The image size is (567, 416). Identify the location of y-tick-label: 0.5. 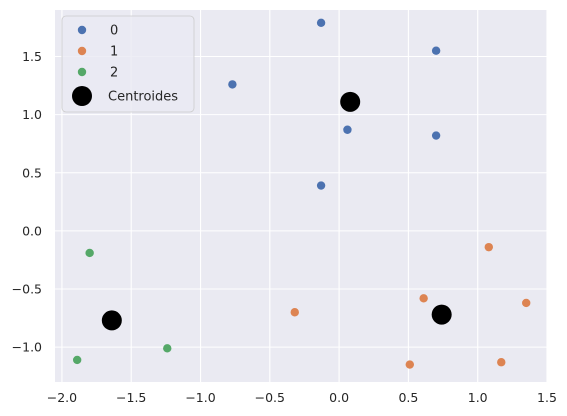
(32, 172).